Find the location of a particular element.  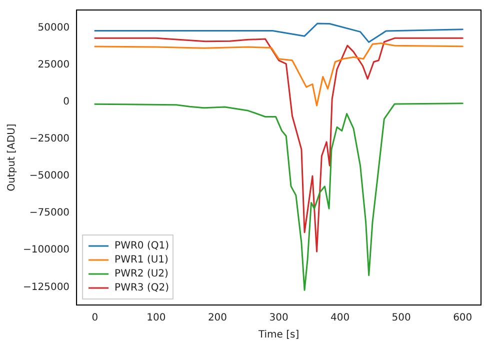

x-tick-label: 500 is located at coordinates (401, 318).